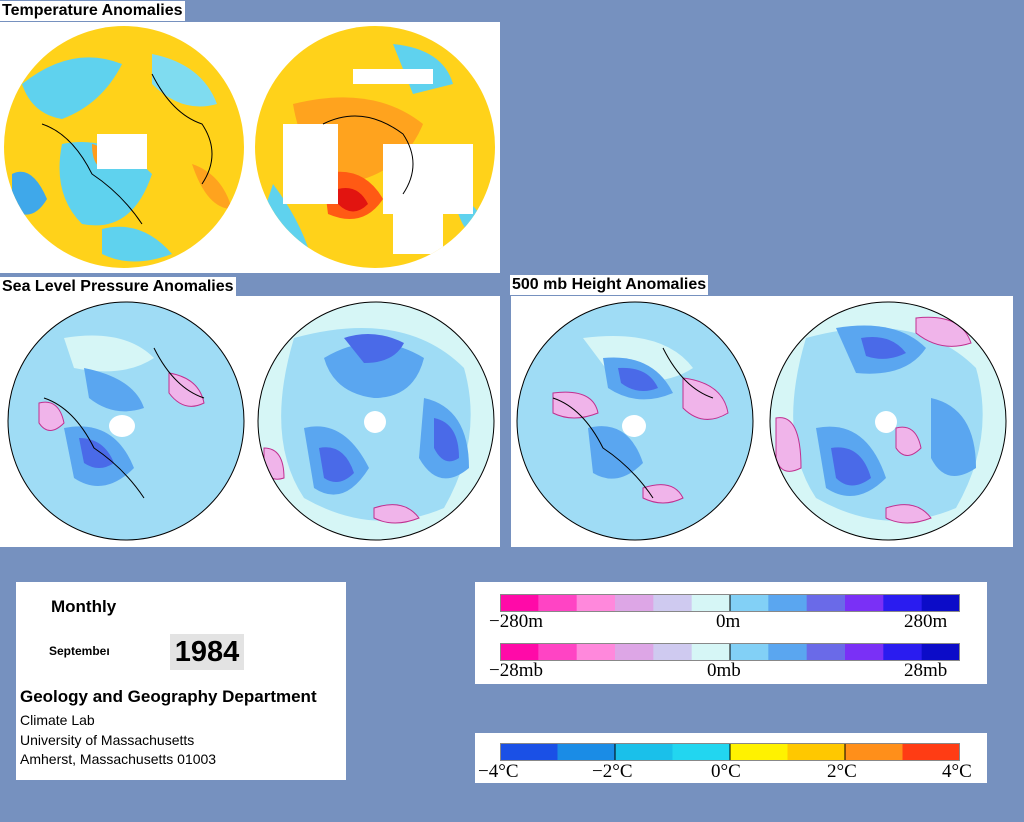 This screenshot has width=1024, height=822. What do you see at coordinates (612, 771) in the screenshot?
I see `temperature-tick-label: −2°C` at bounding box center [612, 771].